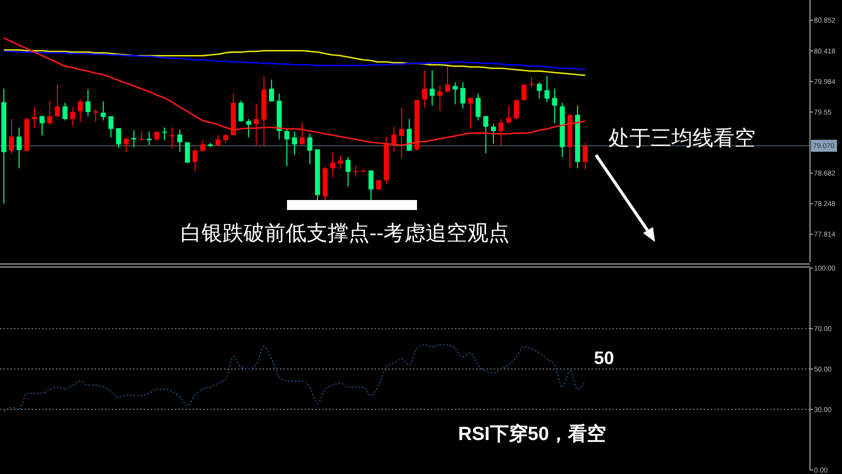  What do you see at coordinates (532, 434) in the screenshot?
I see `annotation: RSI下穿50，看空` at bounding box center [532, 434].